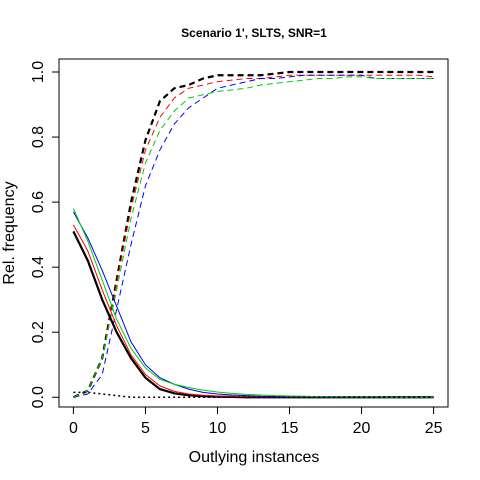 The image size is (480, 480). Describe the element at coordinates (38, 332) in the screenshot. I see `y-tick-label: 0.2` at that location.